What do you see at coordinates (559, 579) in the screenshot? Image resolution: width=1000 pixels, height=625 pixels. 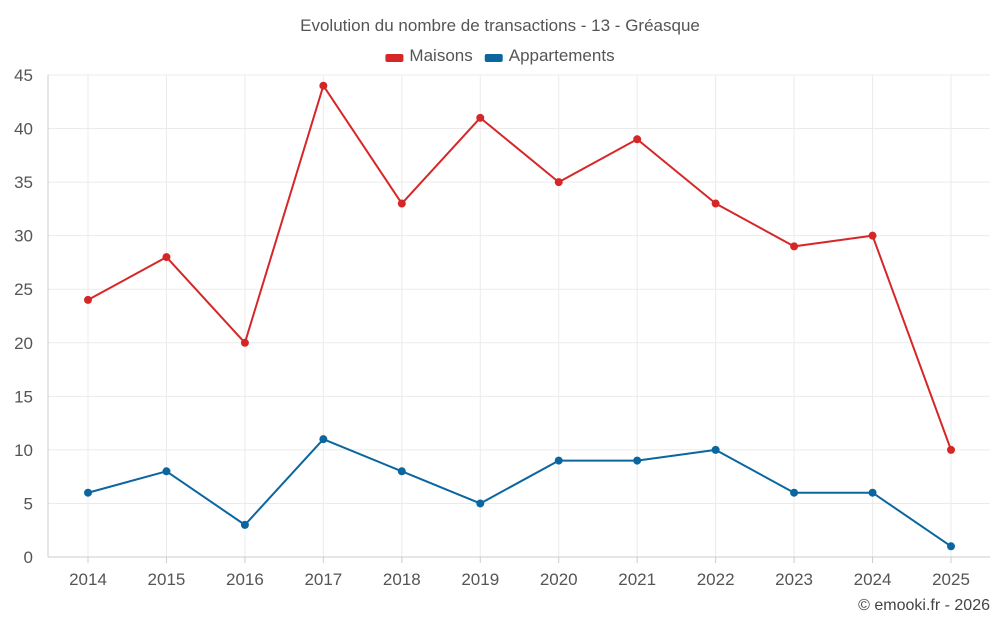 I see `x-tick-label: 2020` at bounding box center [559, 579].